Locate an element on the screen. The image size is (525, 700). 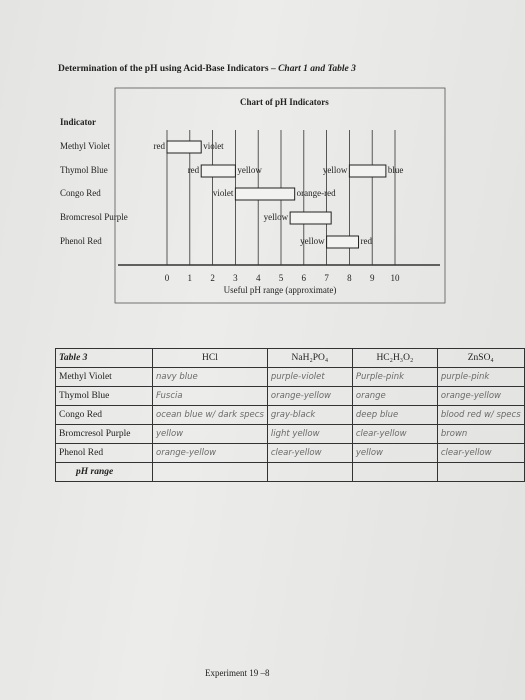
footer: Experiment 19 –8 is located at coordinates (237, 673).